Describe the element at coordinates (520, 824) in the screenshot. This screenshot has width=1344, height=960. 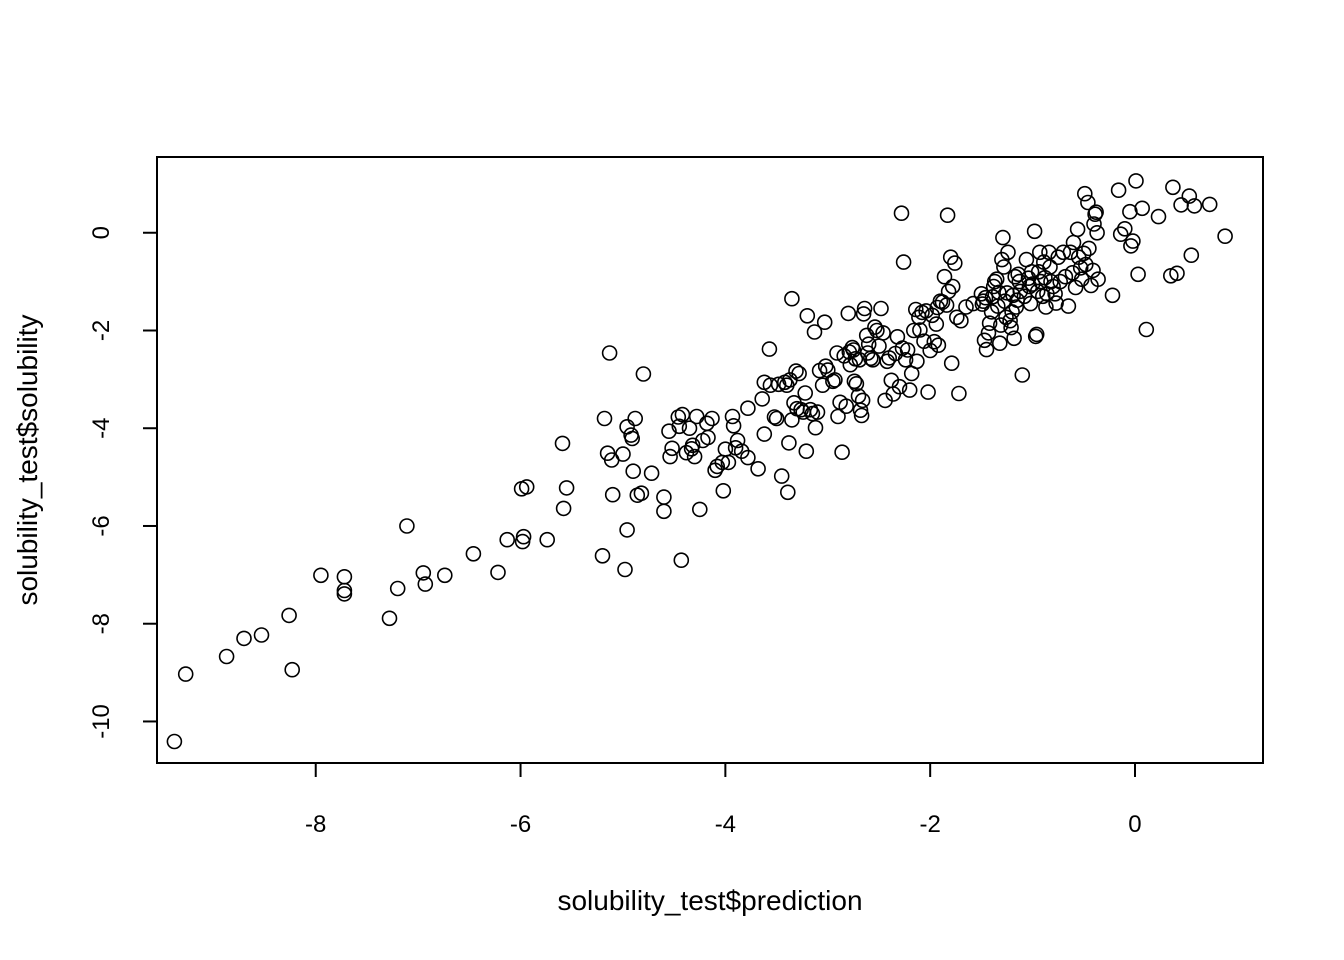
I see `x-tick-label: -6` at that location.